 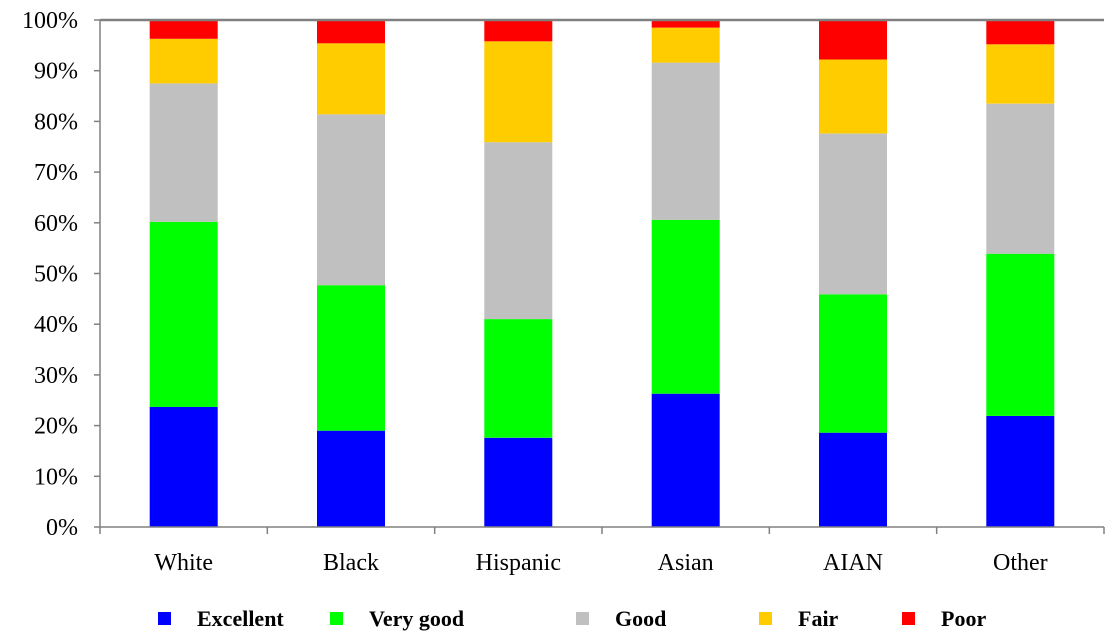 What do you see at coordinates (518, 563) in the screenshot?
I see `x-tick-label: Hispanic` at bounding box center [518, 563].